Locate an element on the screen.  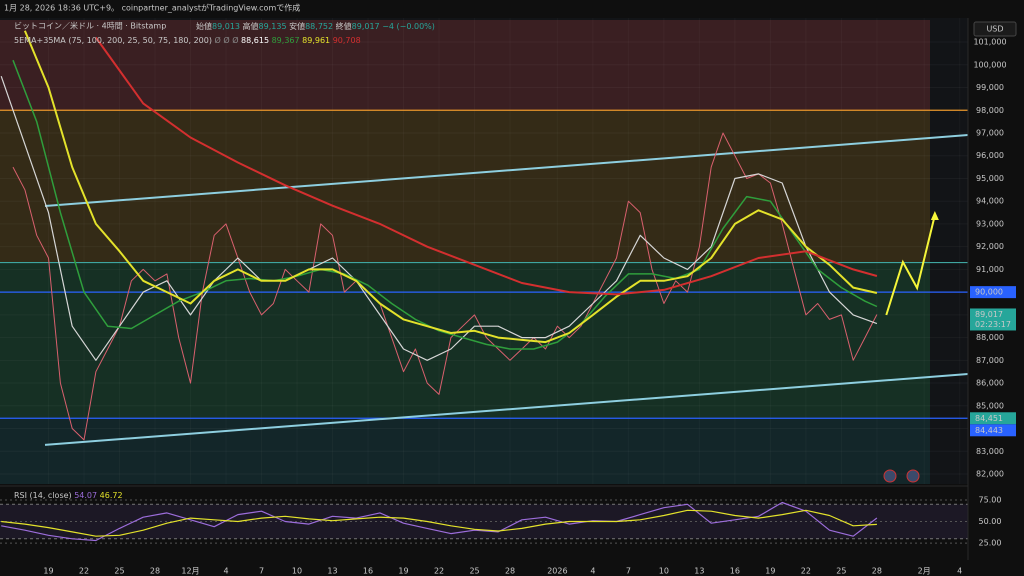
ohlc-value: 89,017 is located at coordinates (366, 26).